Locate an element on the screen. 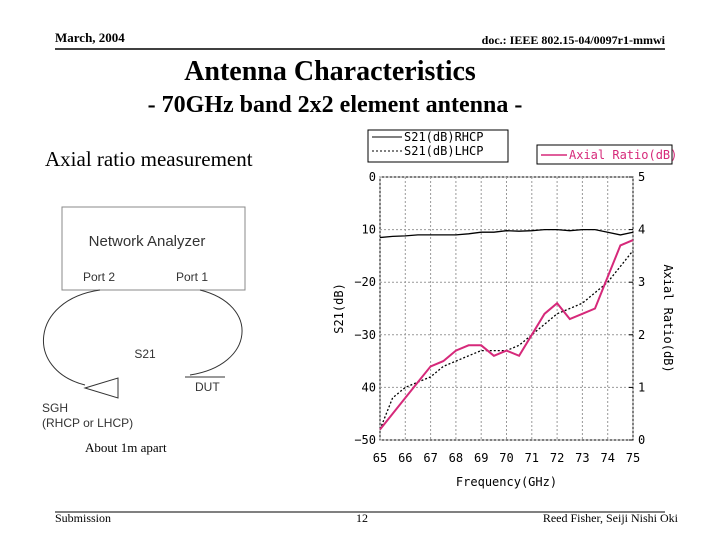 The height and width of the screenshot is (540, 720). slide-subtitle: - 70GHz band 2x2 element antenna - is located at coordinates (335, 105).